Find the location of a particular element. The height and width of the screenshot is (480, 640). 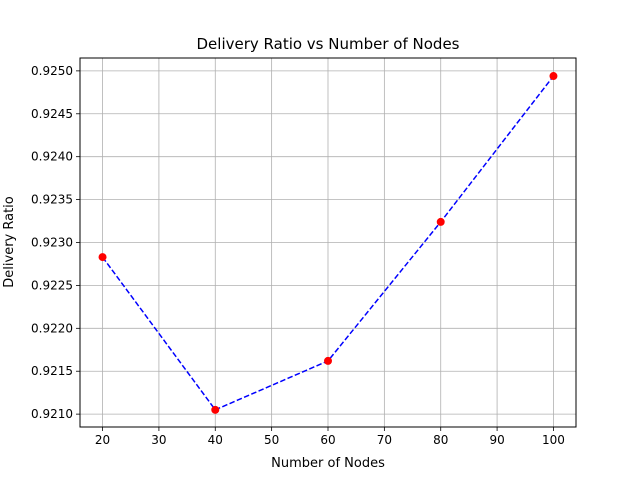

y-tick-label: 0.9245 is located at coordinates (52, 114).